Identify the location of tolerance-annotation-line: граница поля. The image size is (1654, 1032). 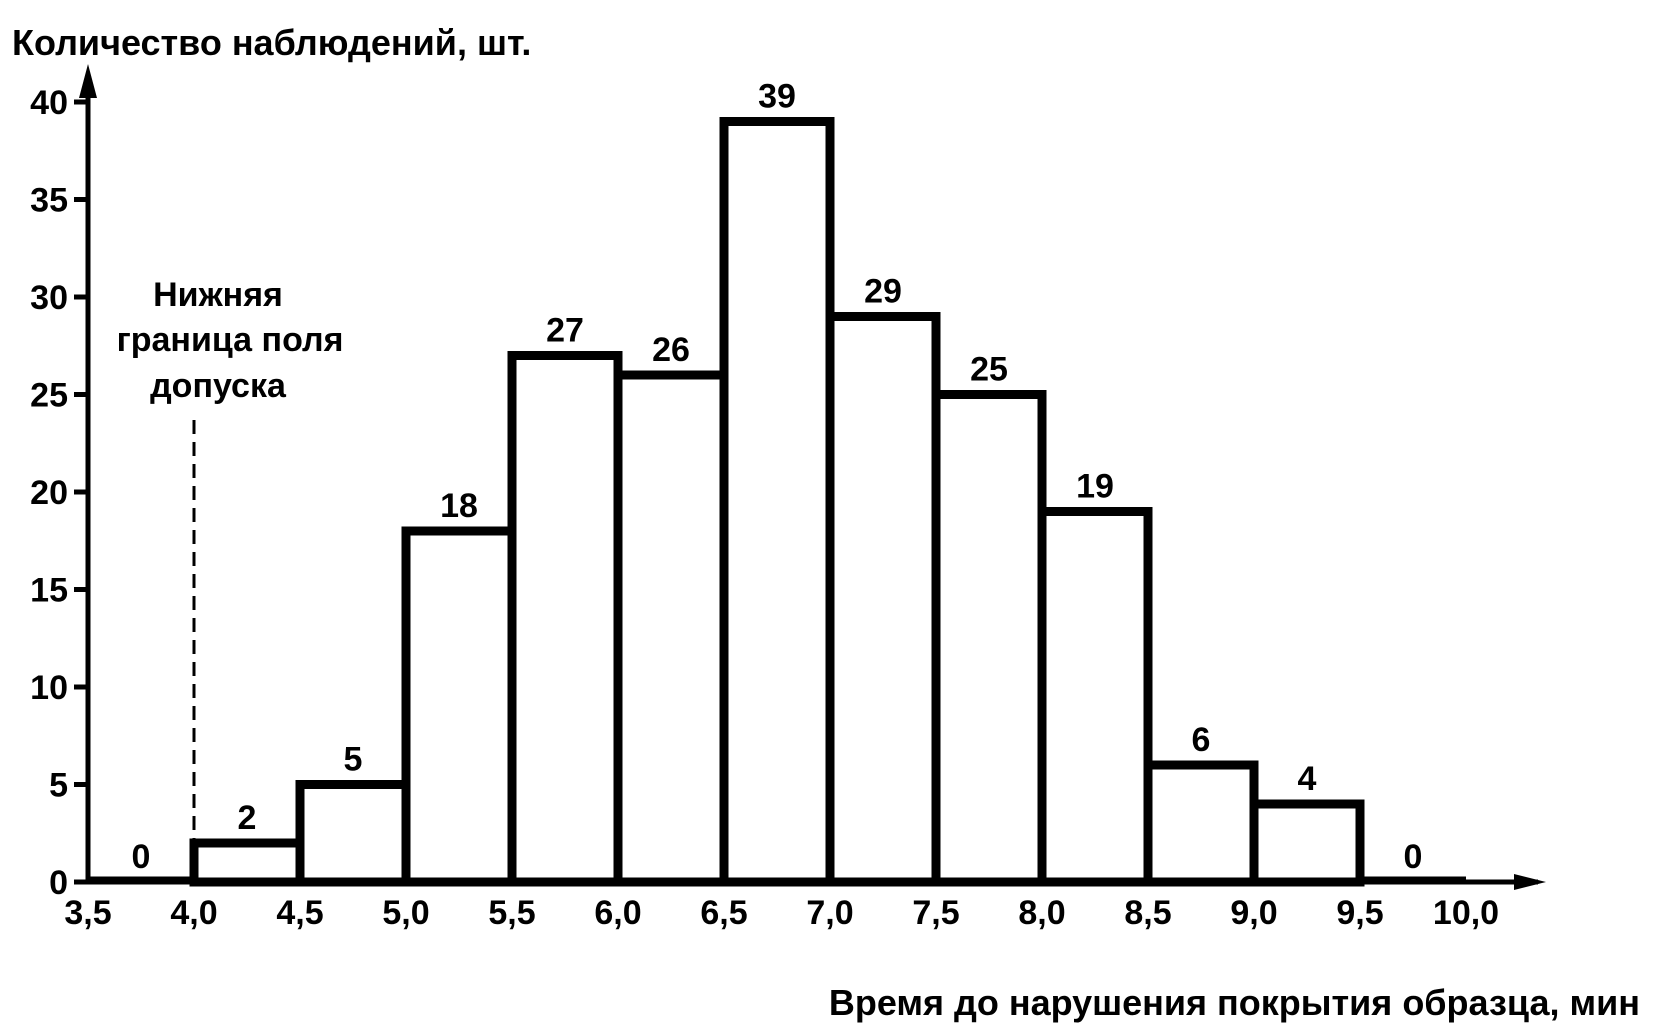
(230, 340).